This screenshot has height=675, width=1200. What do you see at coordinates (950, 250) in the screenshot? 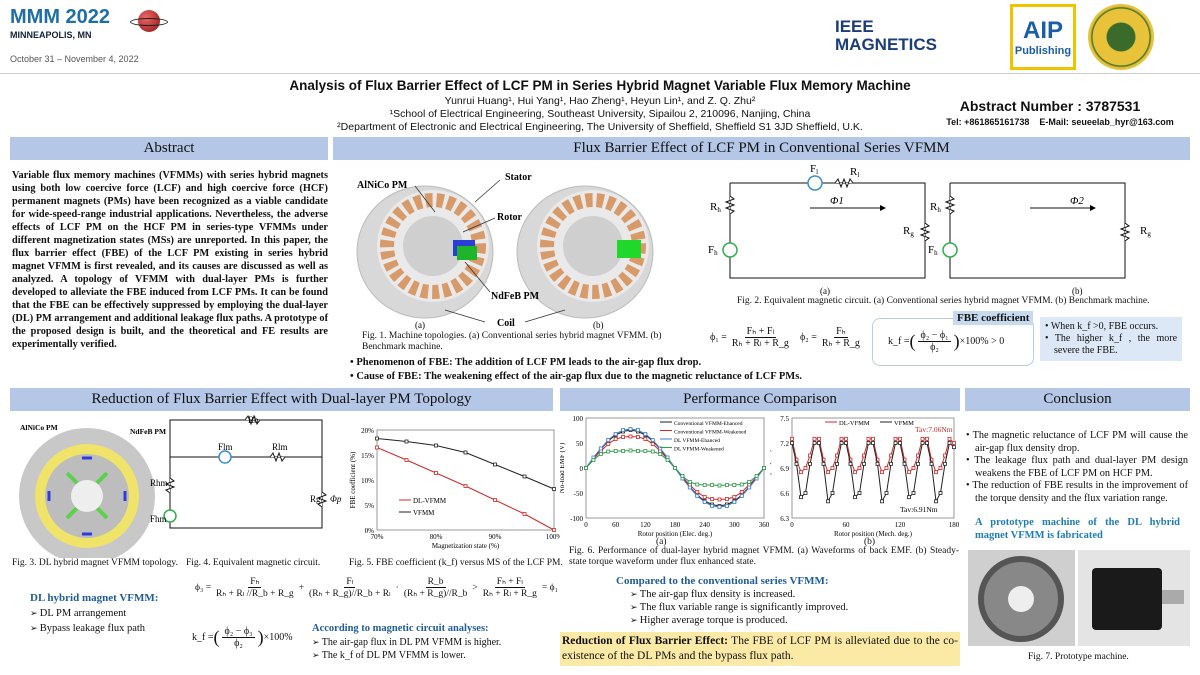
I see `source-fh-b` at bounding box center [950, 250].